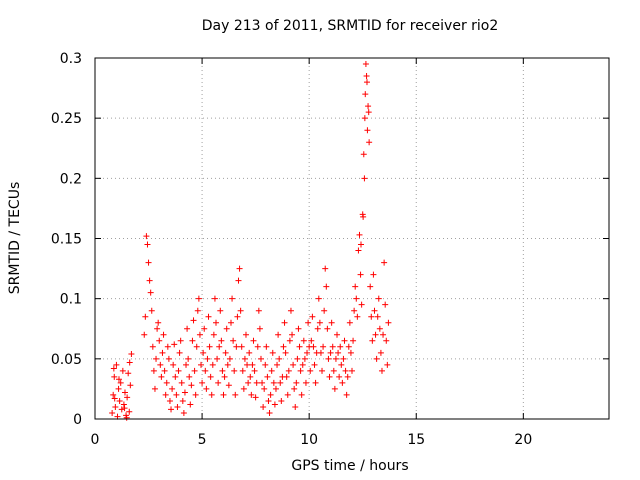 This screenshot has width=640, height=480. I want to click on x-tick-label: 0, so click(95, 440).